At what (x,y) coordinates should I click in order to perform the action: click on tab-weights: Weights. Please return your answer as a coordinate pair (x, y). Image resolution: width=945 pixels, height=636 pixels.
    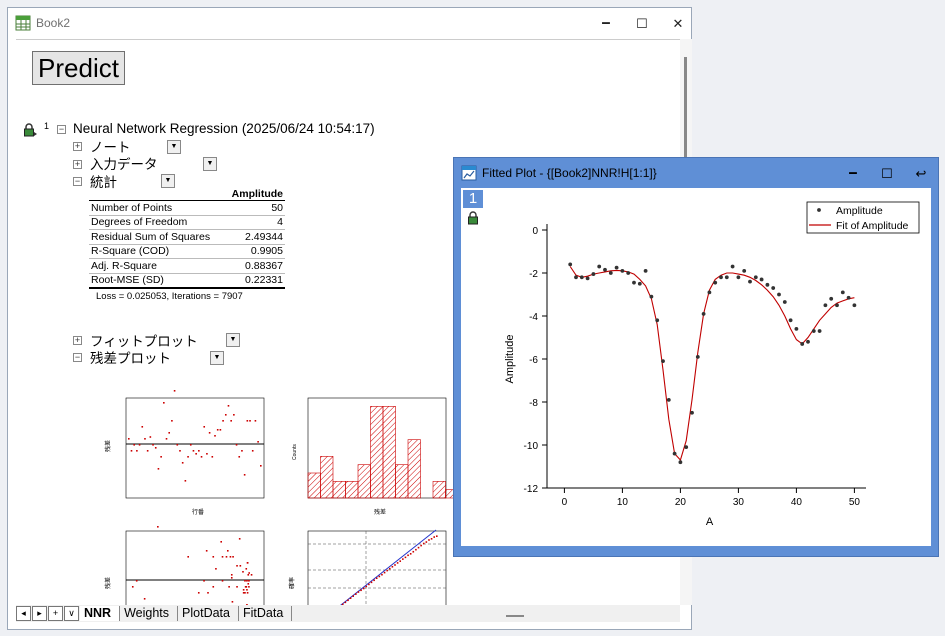
    Looking at the image, I should click on (149, 613).